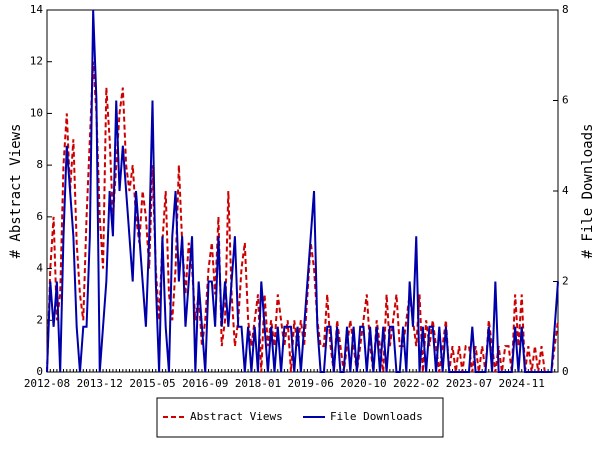  Describe the element at coordinates (363, 383) in the screenshot. I see `x-tick-label: 2020-10` at that location.